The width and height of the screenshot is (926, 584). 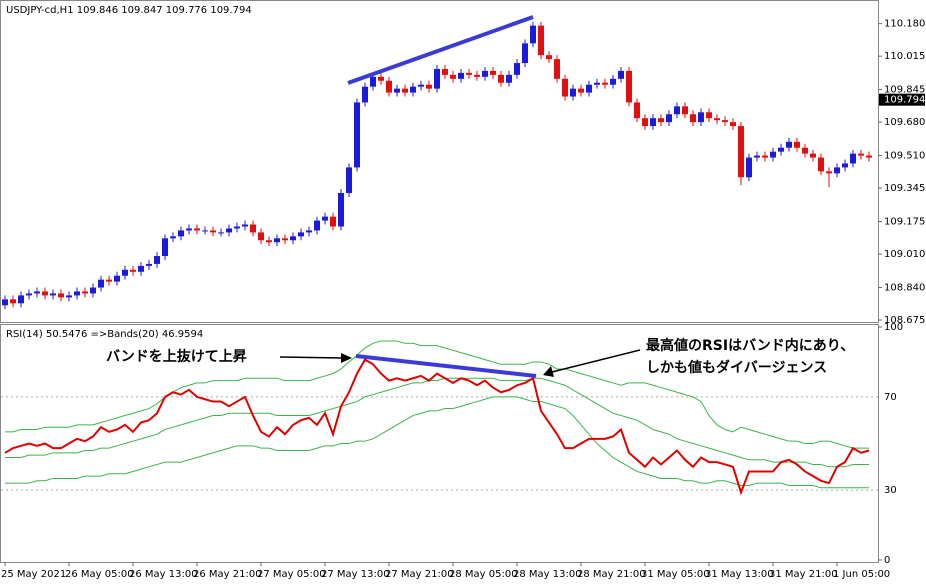 What do you see at coordinates (904, 56) in the screenshot?
I see `y-tick-label: 110.015` at bounding box center [904, 56].